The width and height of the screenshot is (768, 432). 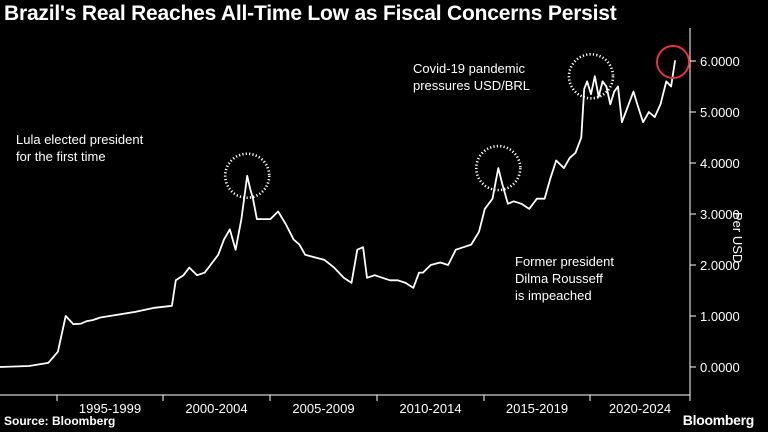 I want to click on y-tick-label: 4.0000, so click(x=720, y=163).